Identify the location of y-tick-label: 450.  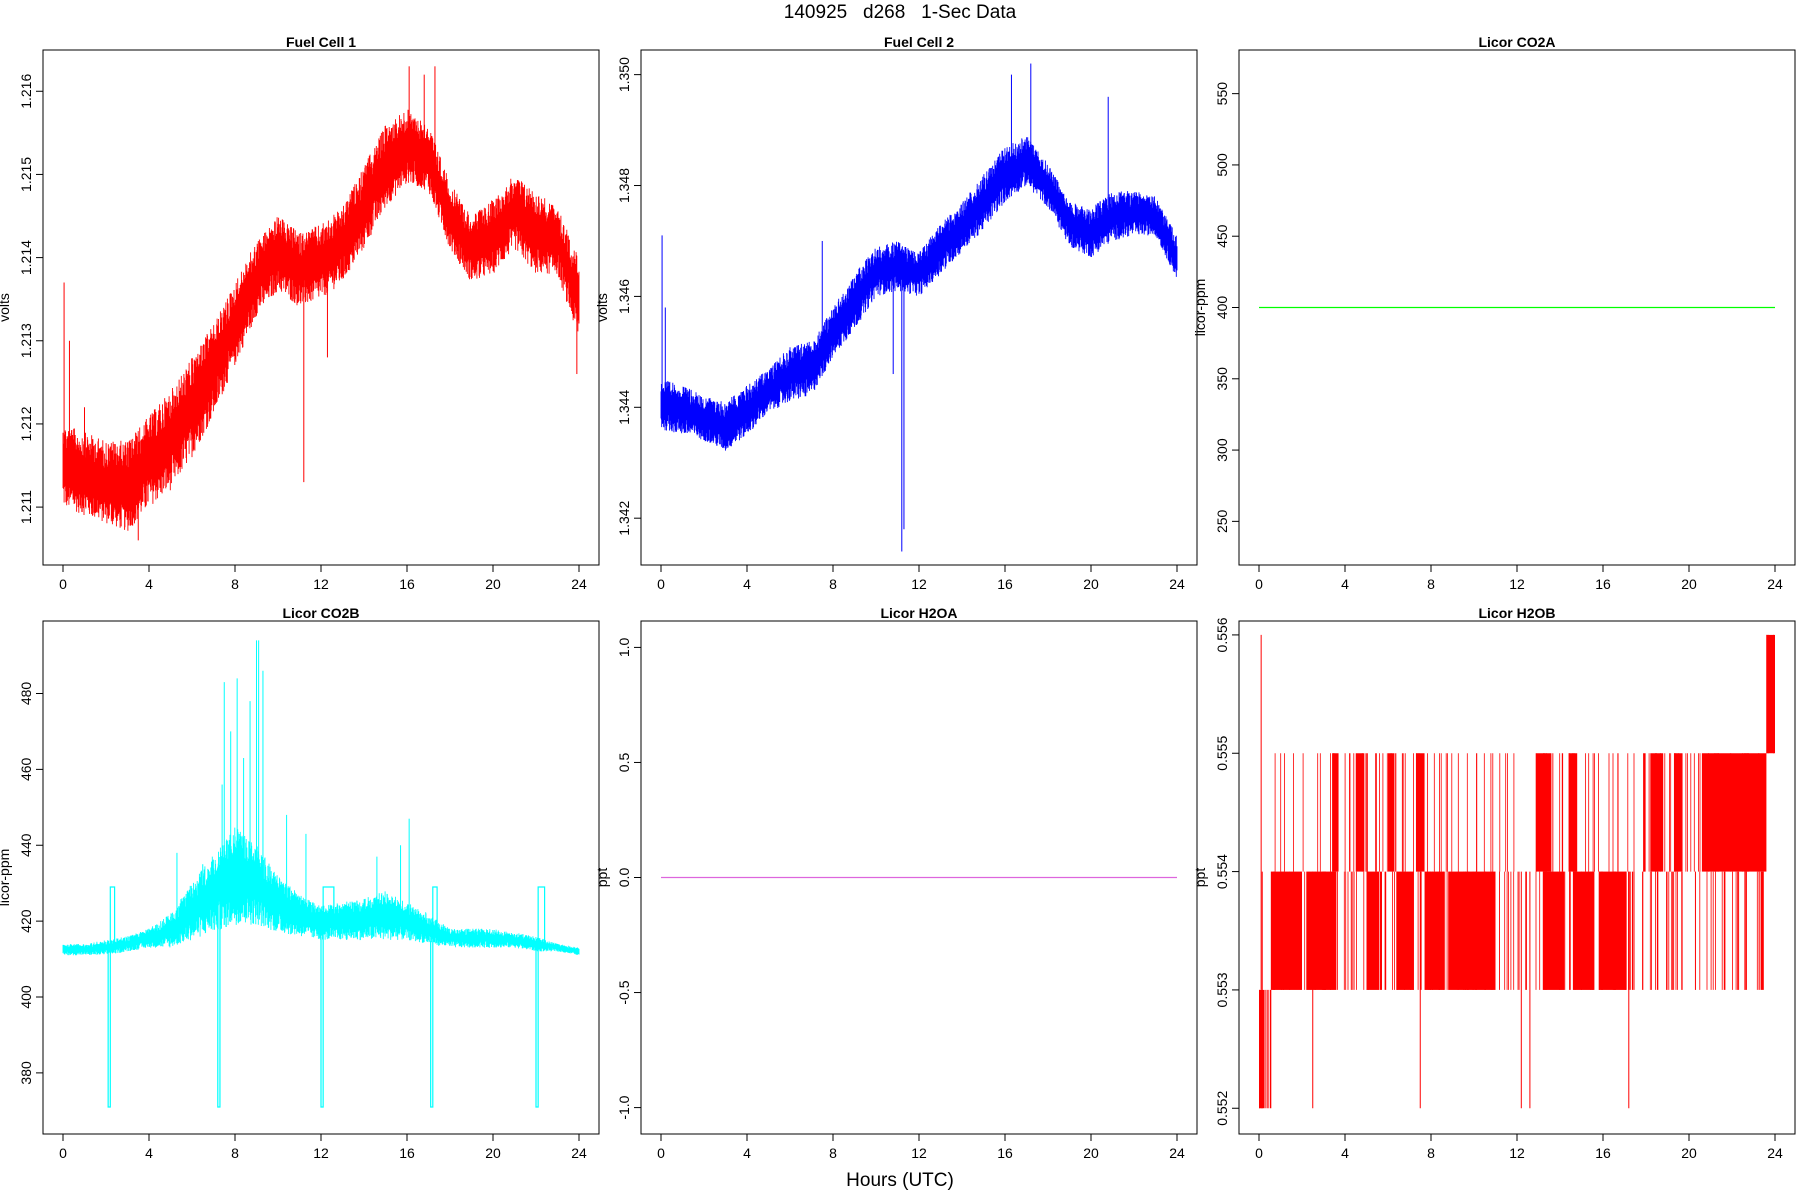
(1222, 236).